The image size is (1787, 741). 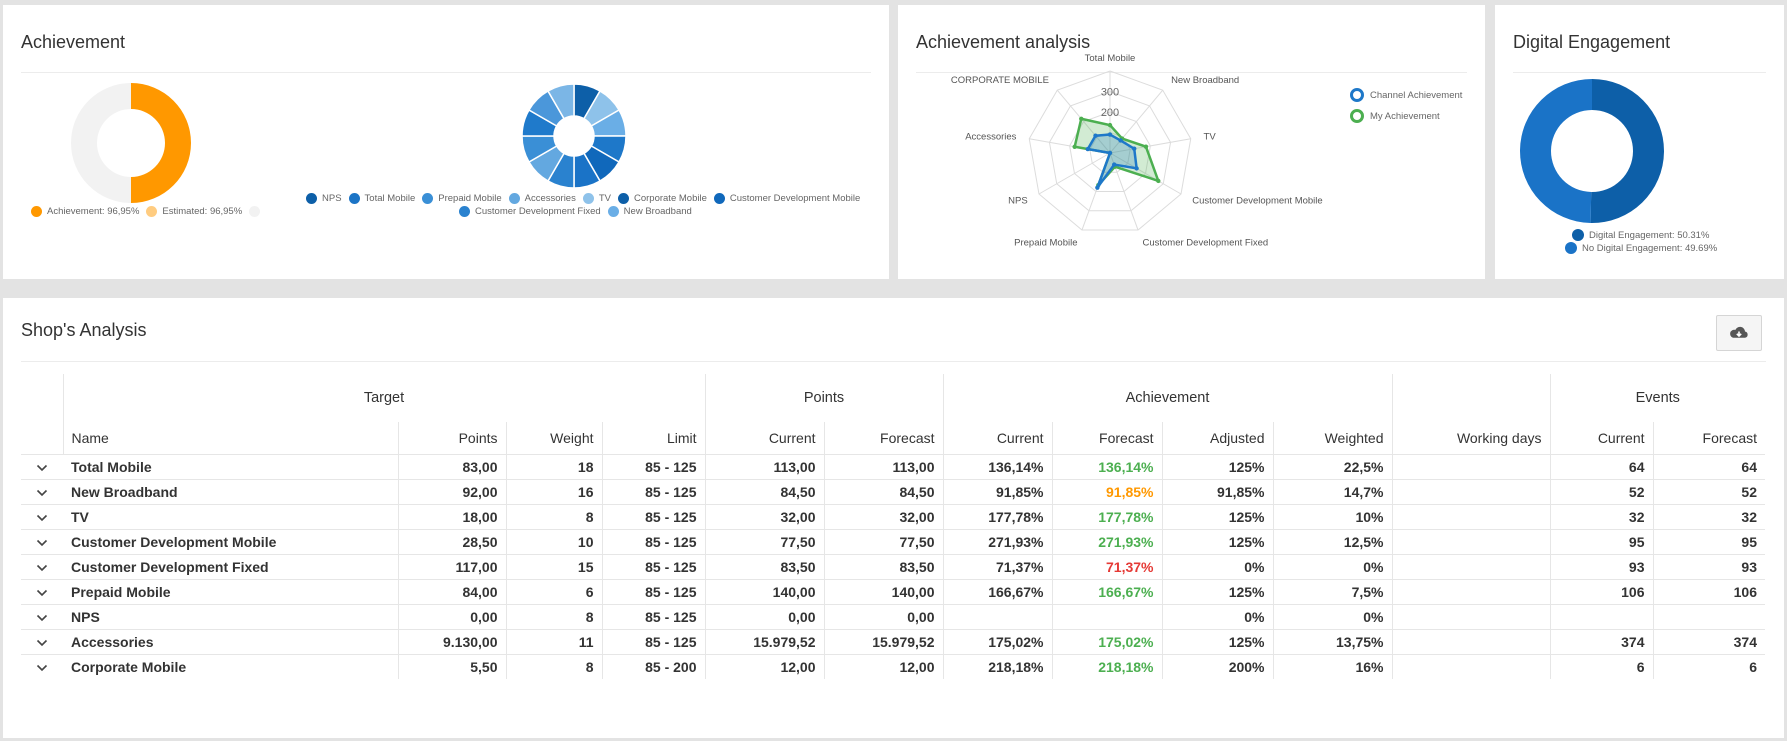 What do you see at coordinates (657, 211) in the screenshot?
I see `legend-label: New Broadband` at bounding box center [657, 211].